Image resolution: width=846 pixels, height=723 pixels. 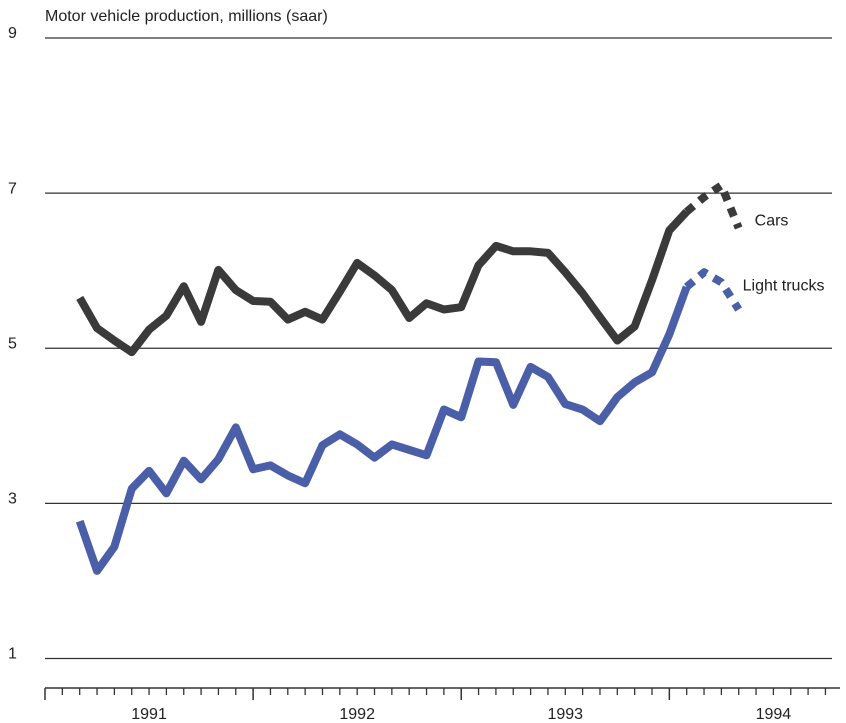 I want to click on series-label: Cars, so click(x=772, y=220).